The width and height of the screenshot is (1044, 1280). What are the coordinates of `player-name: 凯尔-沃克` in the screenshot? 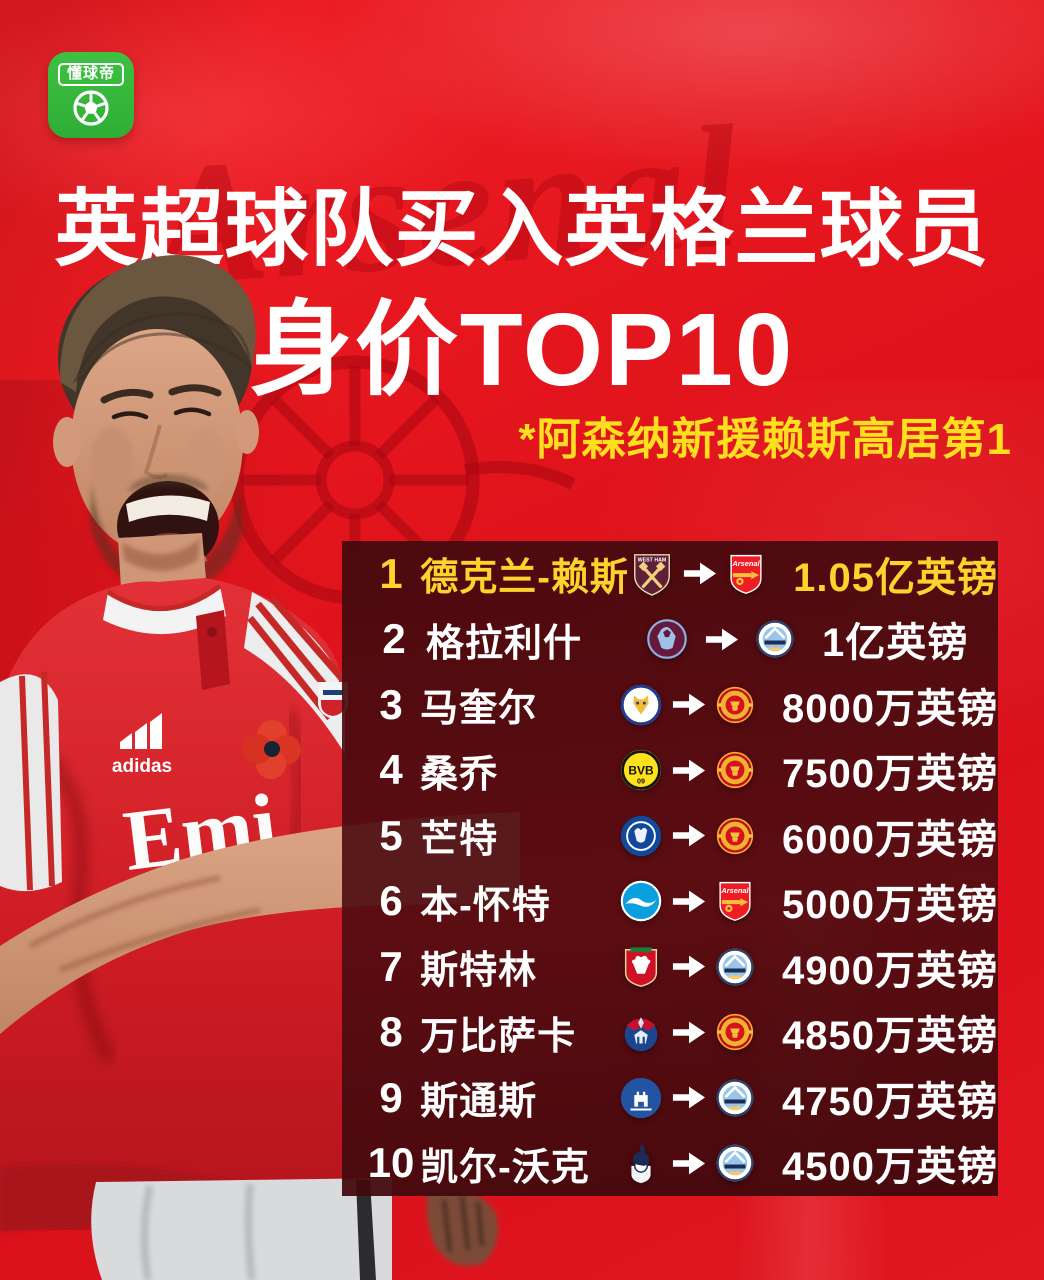 It's located at (505, 1167).